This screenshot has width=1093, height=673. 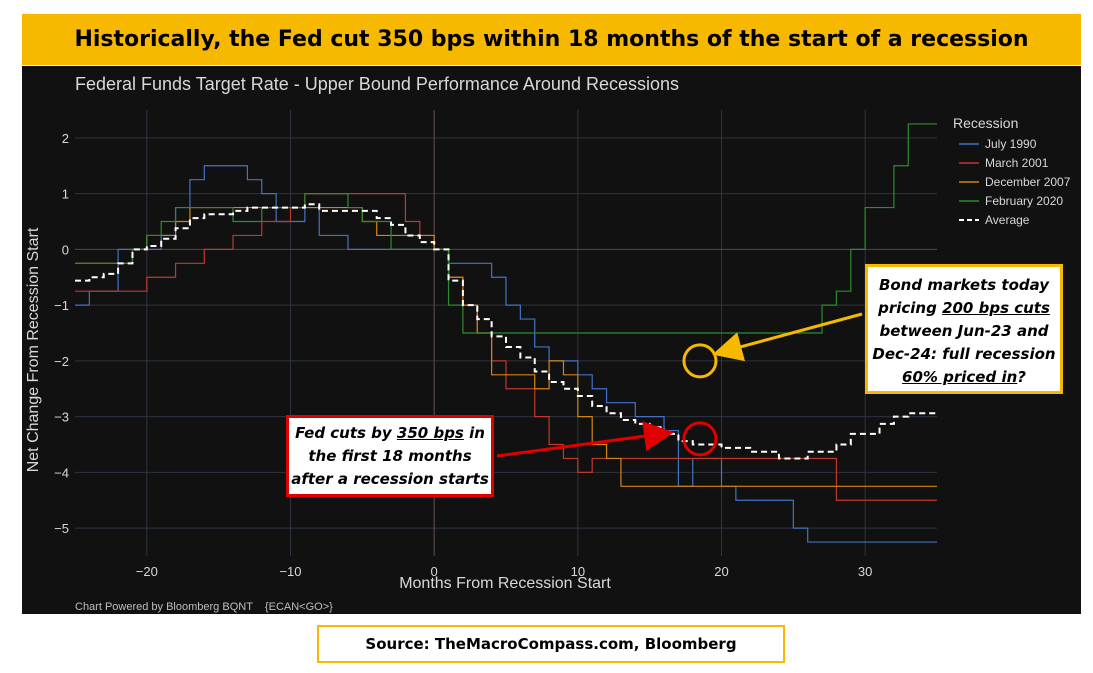 I want to click on bond-callout-line-2: pricing 200 bps cuts, so click(x=964, y=308).